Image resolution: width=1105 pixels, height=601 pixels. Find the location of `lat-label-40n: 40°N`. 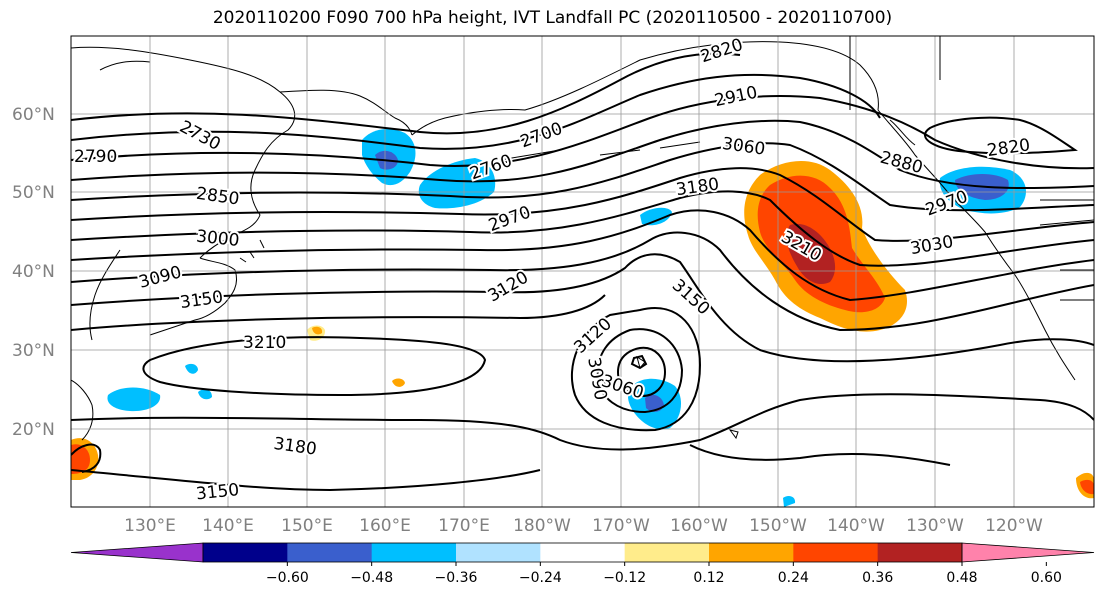

lat-label-40n: 40°N is located at coordinates (33, 272).